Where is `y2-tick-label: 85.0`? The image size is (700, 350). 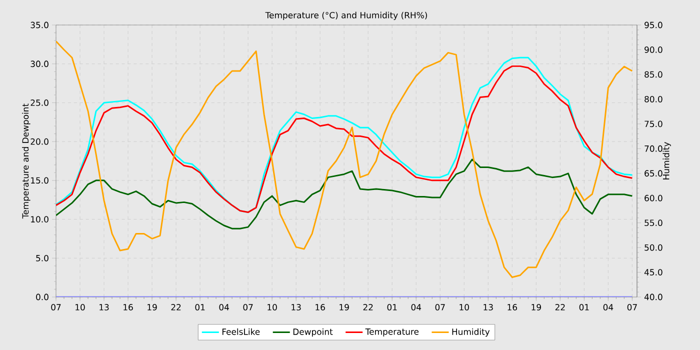 y2-tick-label: 85.0 is located at coordinates (653, 74).